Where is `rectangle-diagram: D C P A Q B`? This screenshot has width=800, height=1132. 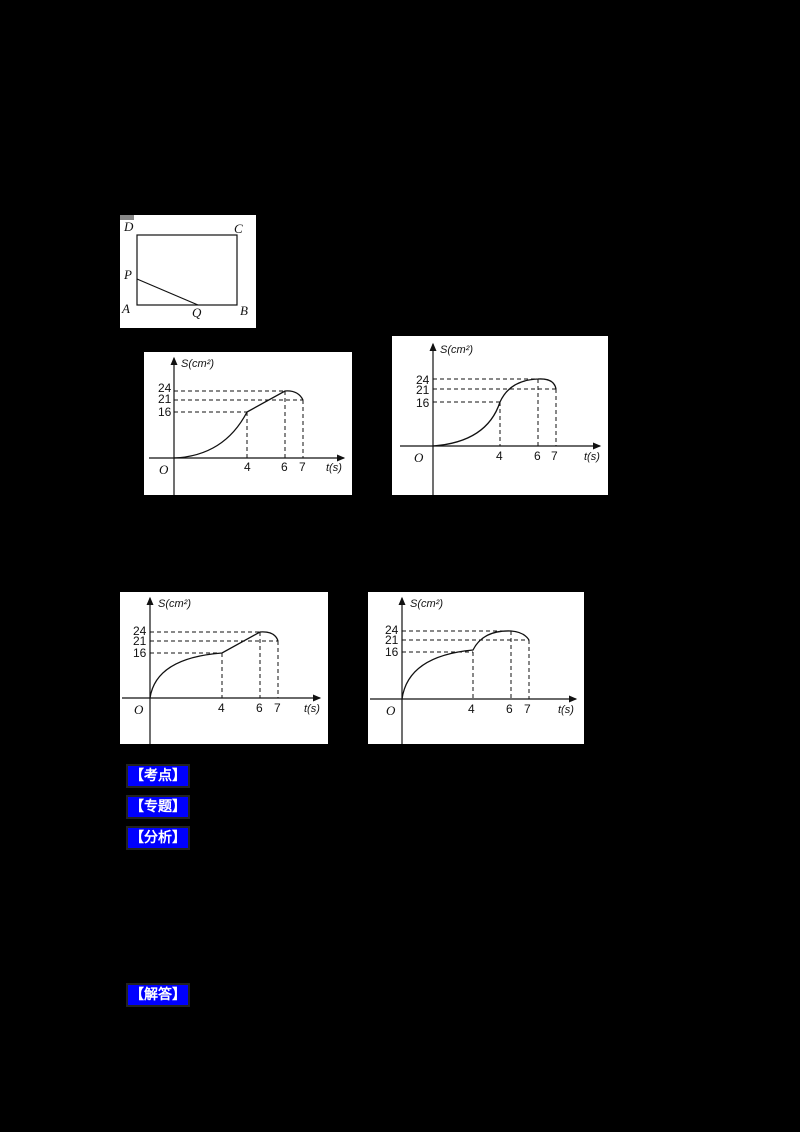 rectangle-diagram: D C P A Q B is located at coordinates (184, 267).